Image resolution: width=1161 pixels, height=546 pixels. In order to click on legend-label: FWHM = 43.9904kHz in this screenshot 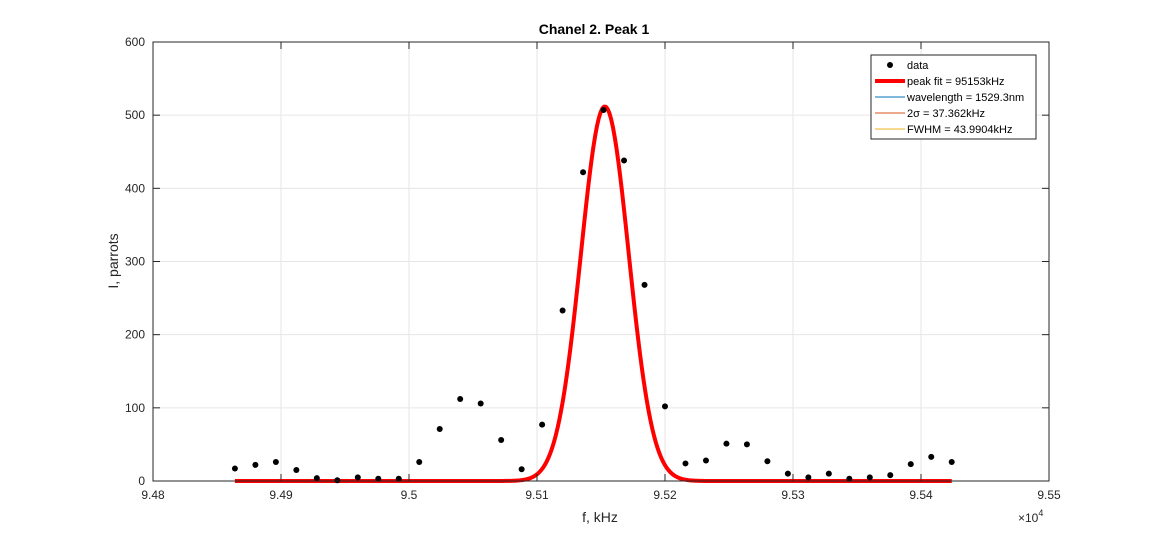, I will do `click(959, 130)`.